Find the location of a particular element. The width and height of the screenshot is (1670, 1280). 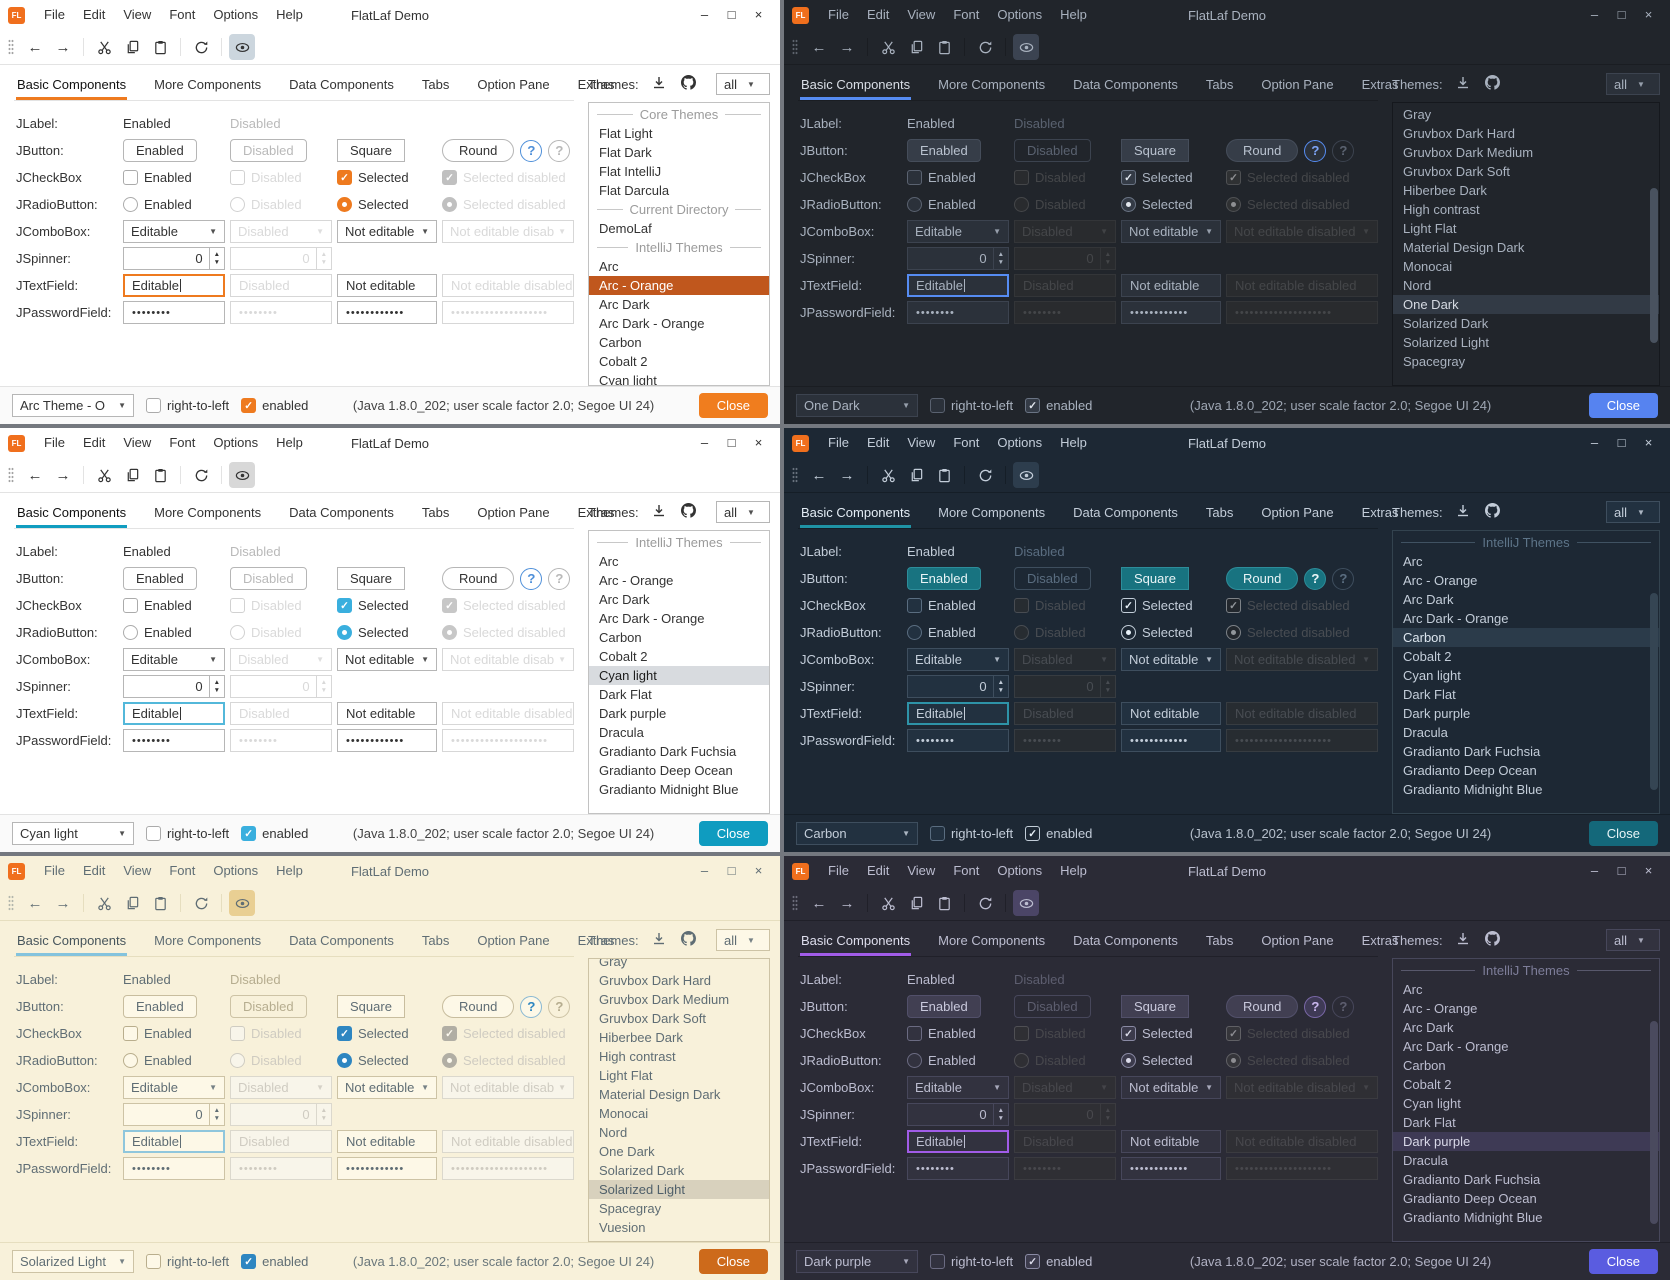

theme-item: Solarized Dark is located at coordinates (642, 1170).